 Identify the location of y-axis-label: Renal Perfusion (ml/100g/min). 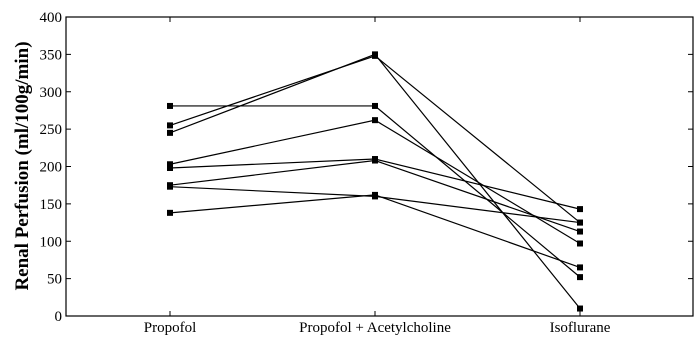
(22, 165).